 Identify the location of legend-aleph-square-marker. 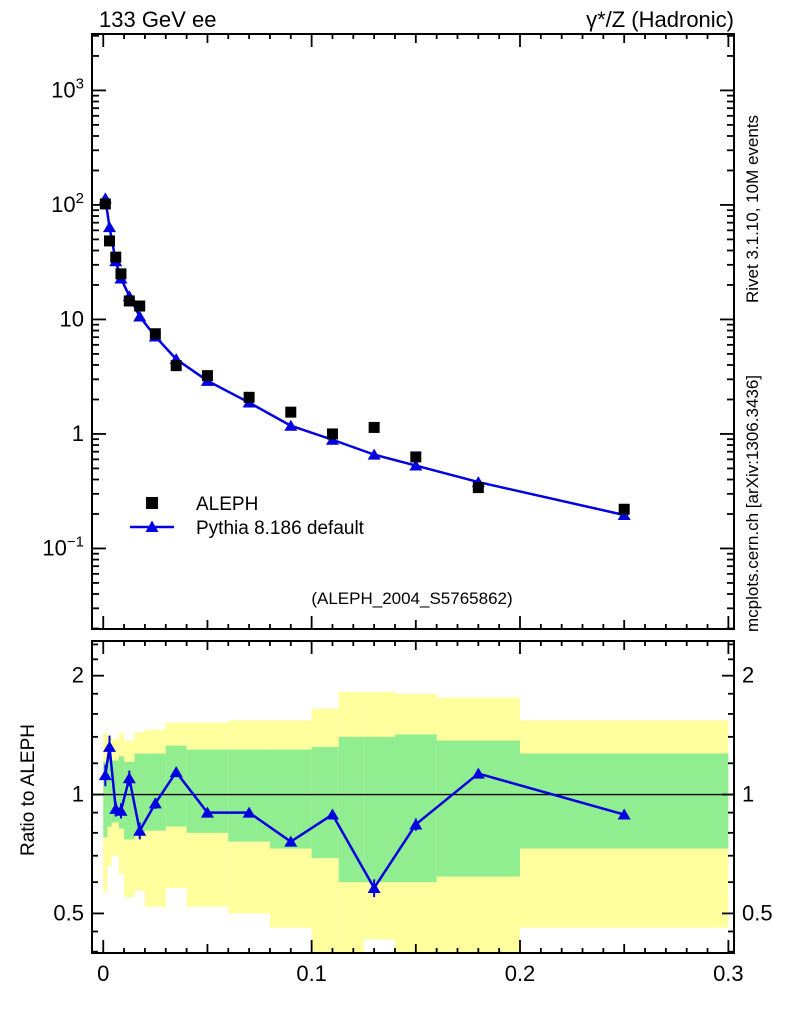
(152, 503).